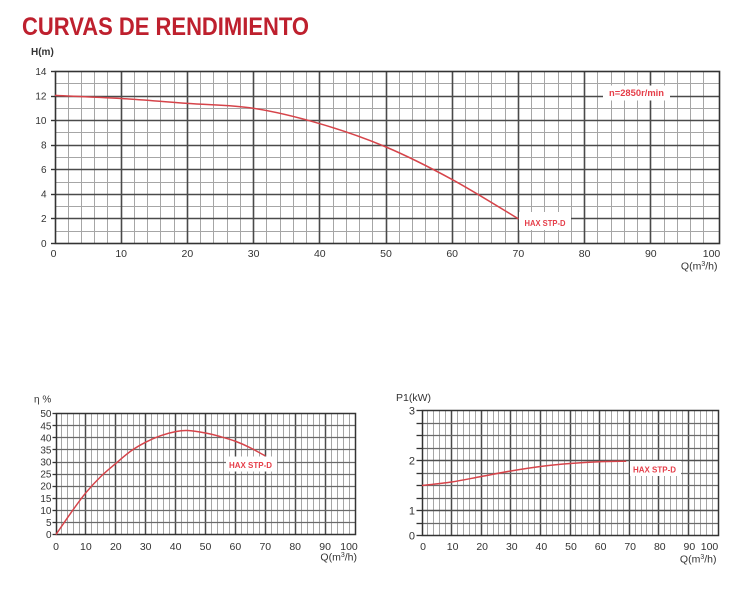  What do you see at coordinates (46, 450) in the screenshot?
I see `svg-text: 35` at bounding box center [46, 450].